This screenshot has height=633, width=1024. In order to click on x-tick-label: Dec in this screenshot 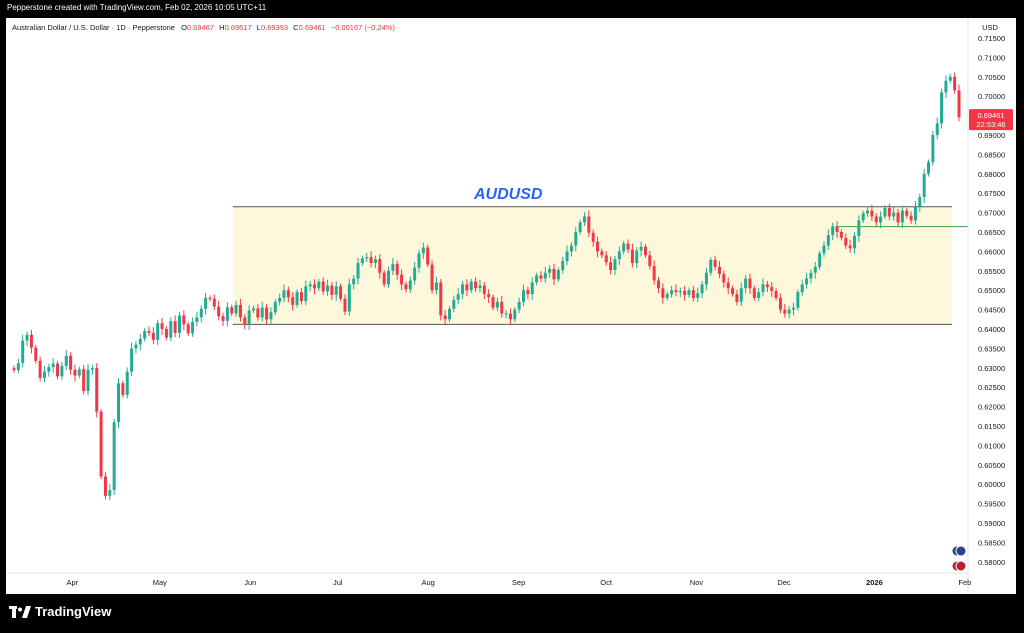, I will do `click(784, 582)`.